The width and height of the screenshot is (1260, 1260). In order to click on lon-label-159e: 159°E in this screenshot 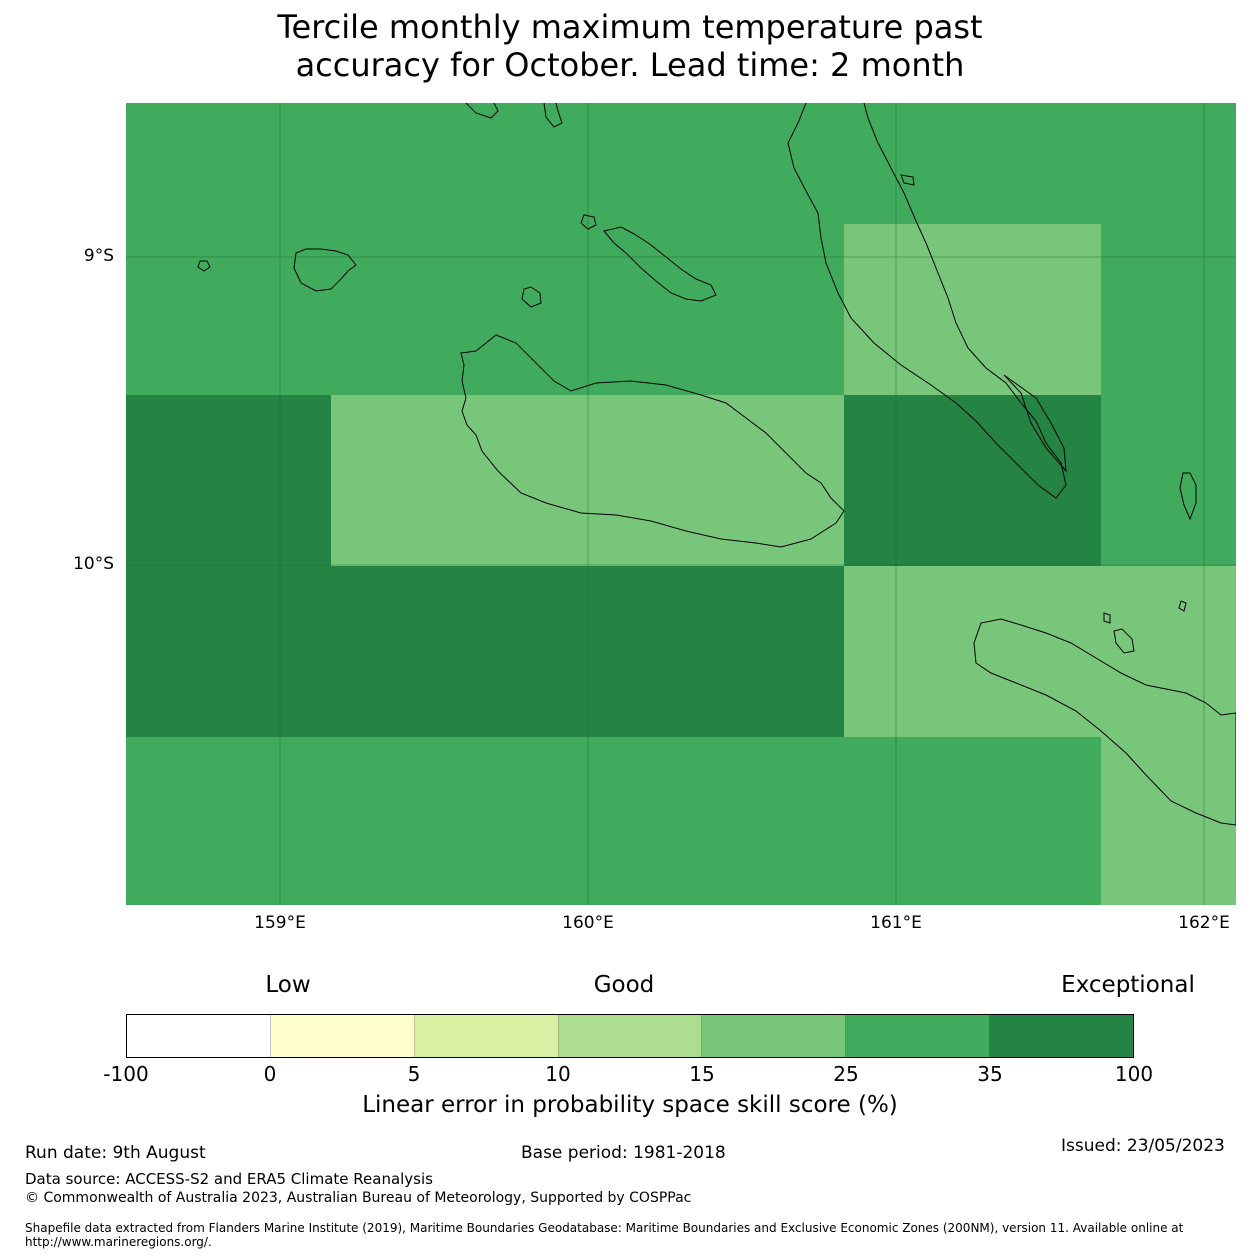, I will do `click(280, 923)`.